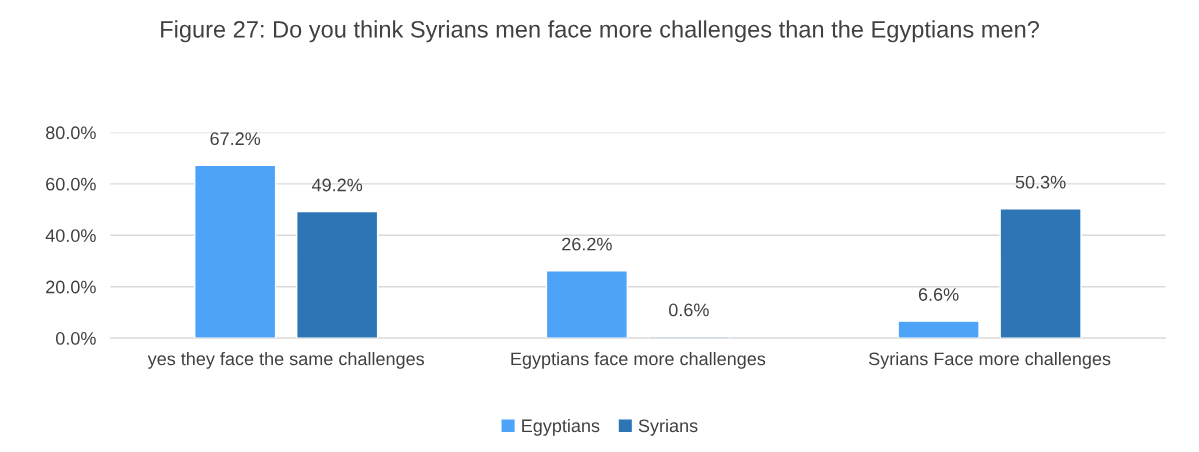 This screenshot has height=452, width=1199. What do you see at coordinates (71, 287) in the screenshot?
I see `y-tick-label: 20.0%` at bounding box center [71, 287].